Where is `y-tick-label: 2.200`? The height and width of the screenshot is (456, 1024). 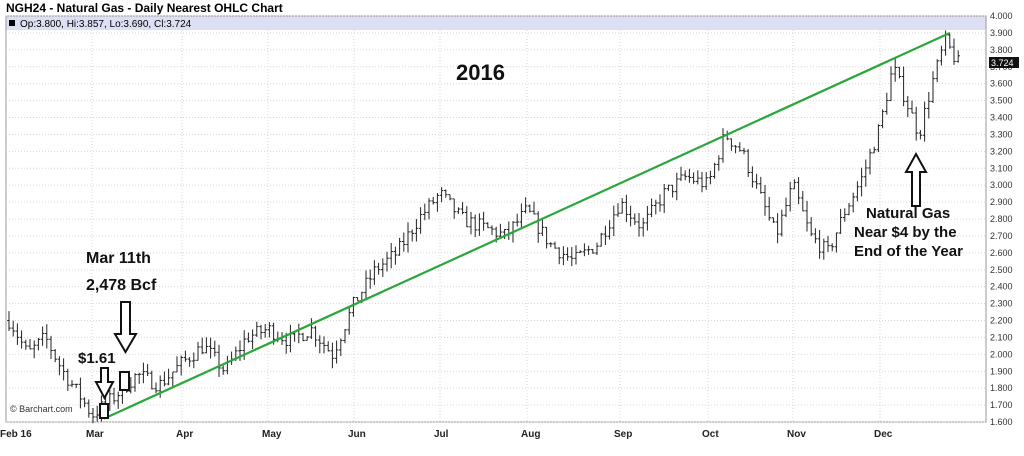 y-tick-label: 2.200 is located at coordinates (1001, 321).